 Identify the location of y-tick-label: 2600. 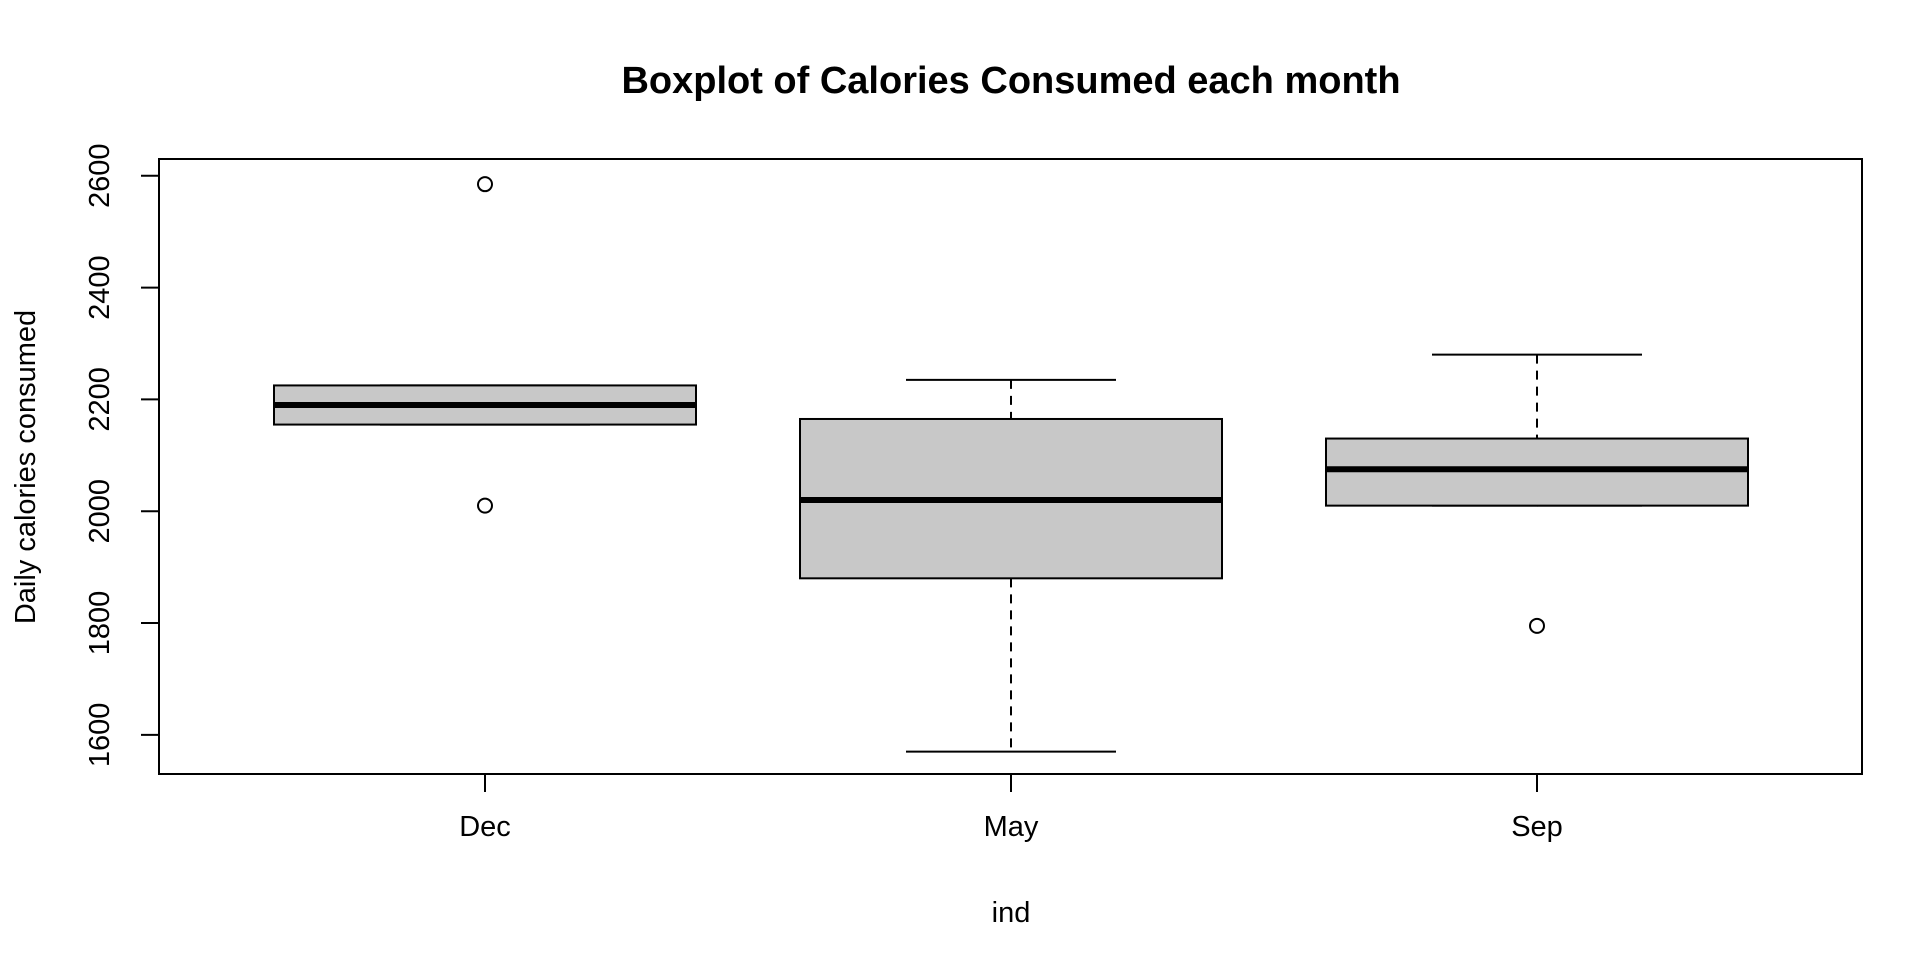
(100, 176).